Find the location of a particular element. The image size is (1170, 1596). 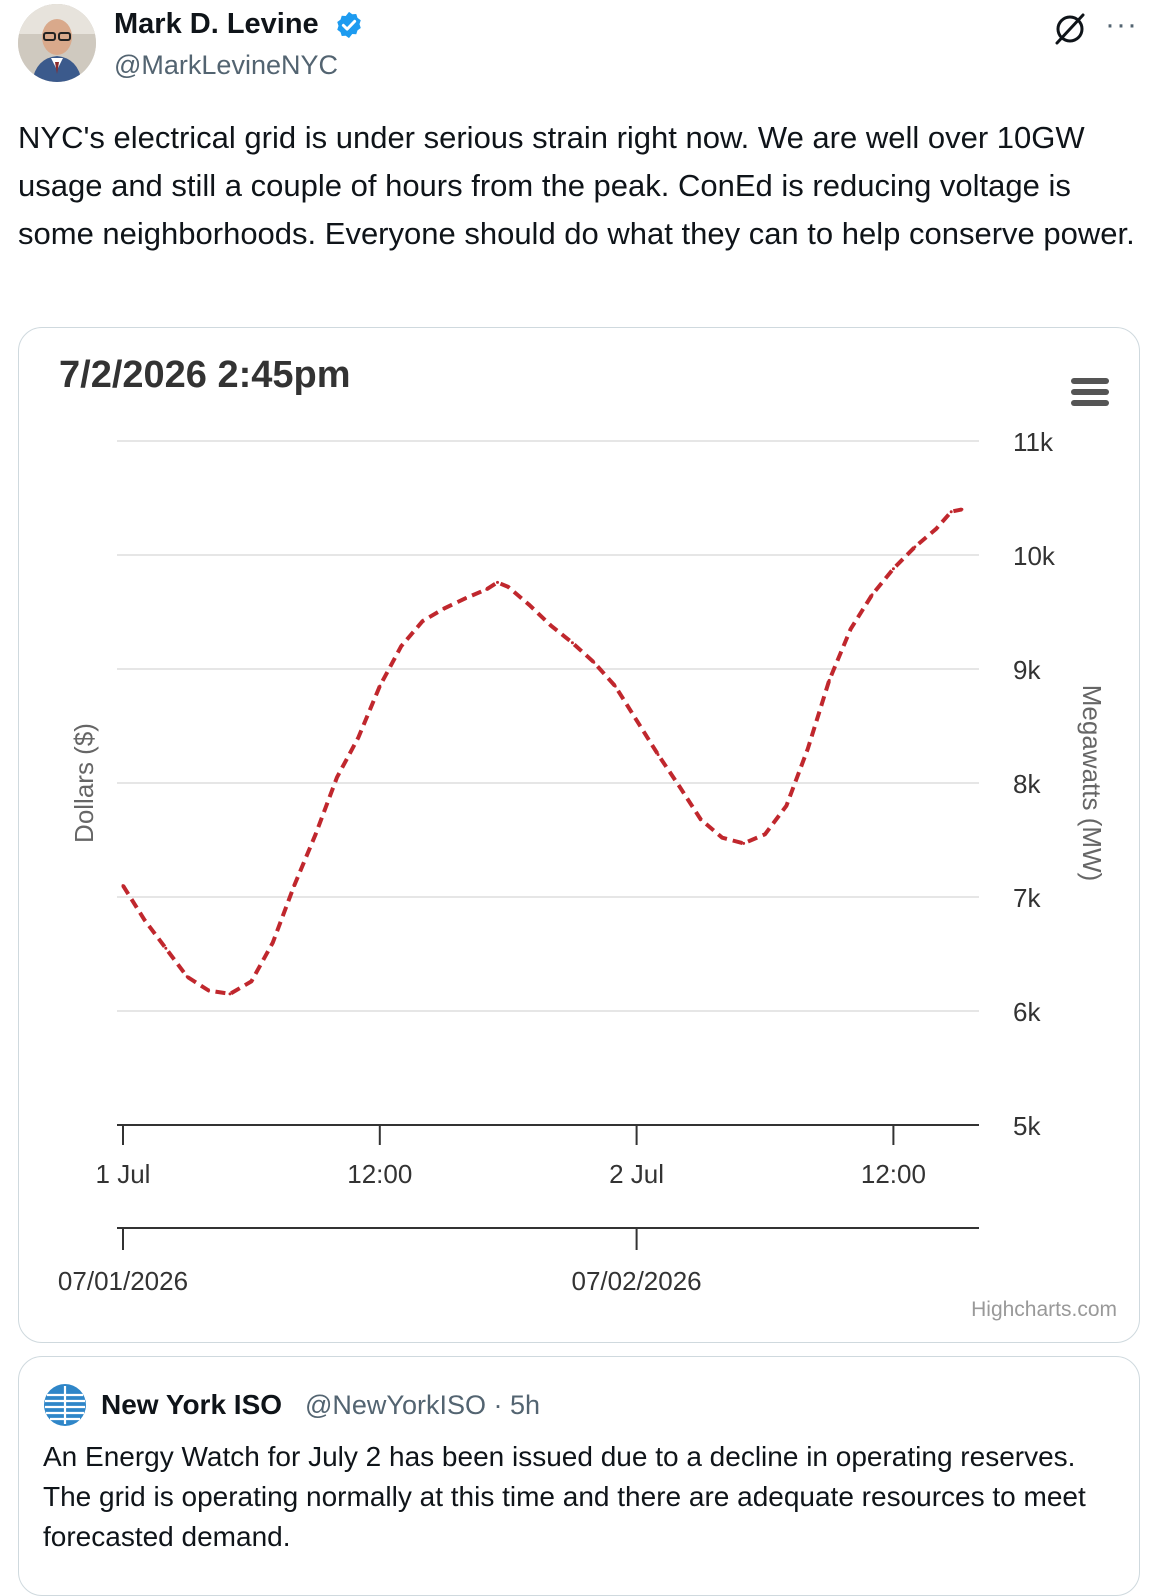

navigator-tick-label: 07/02/2026 is located at coordinates (637, 1281).